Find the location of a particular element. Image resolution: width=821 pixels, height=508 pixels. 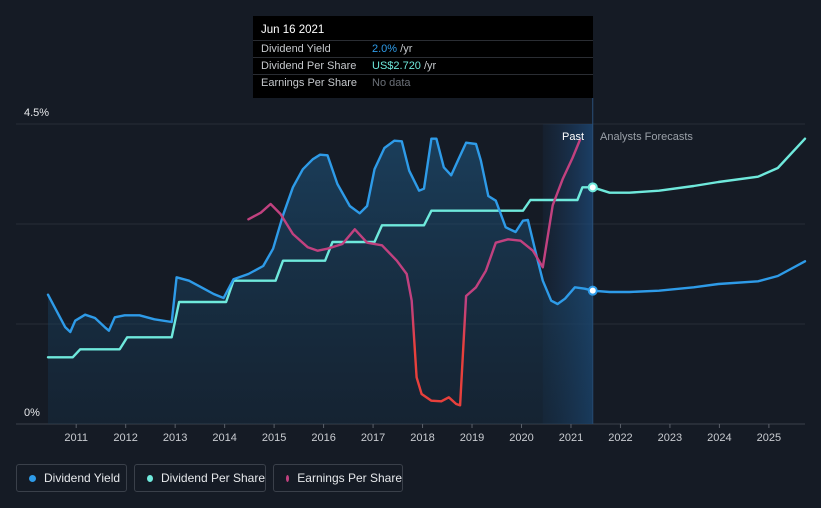

tooltip-row-dividend-per-share: Dividend Per Share US$2.720 /yr is located at coordinates (423, 66).